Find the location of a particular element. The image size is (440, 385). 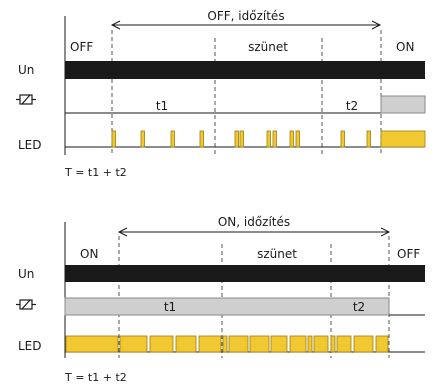

span-label: OFF, időzítés is located at coordinates (245, 16).